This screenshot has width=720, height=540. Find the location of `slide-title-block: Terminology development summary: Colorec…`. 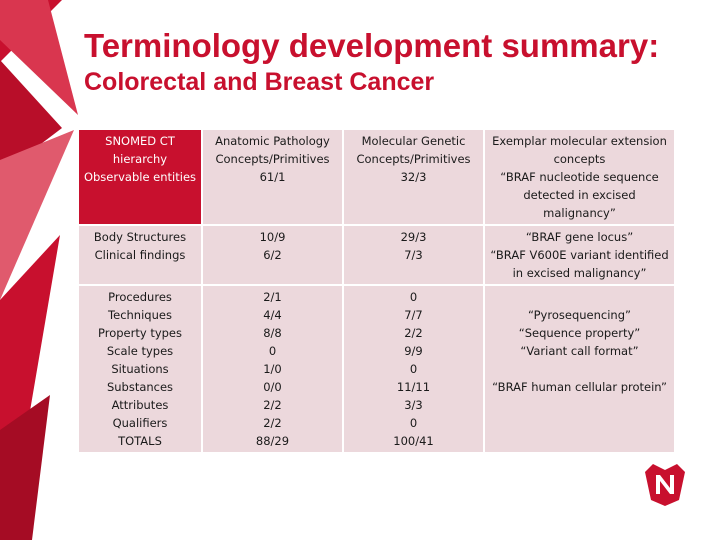

slide-title-block: Terminology development summary: Colorec… is located at coordinates (394, 62).